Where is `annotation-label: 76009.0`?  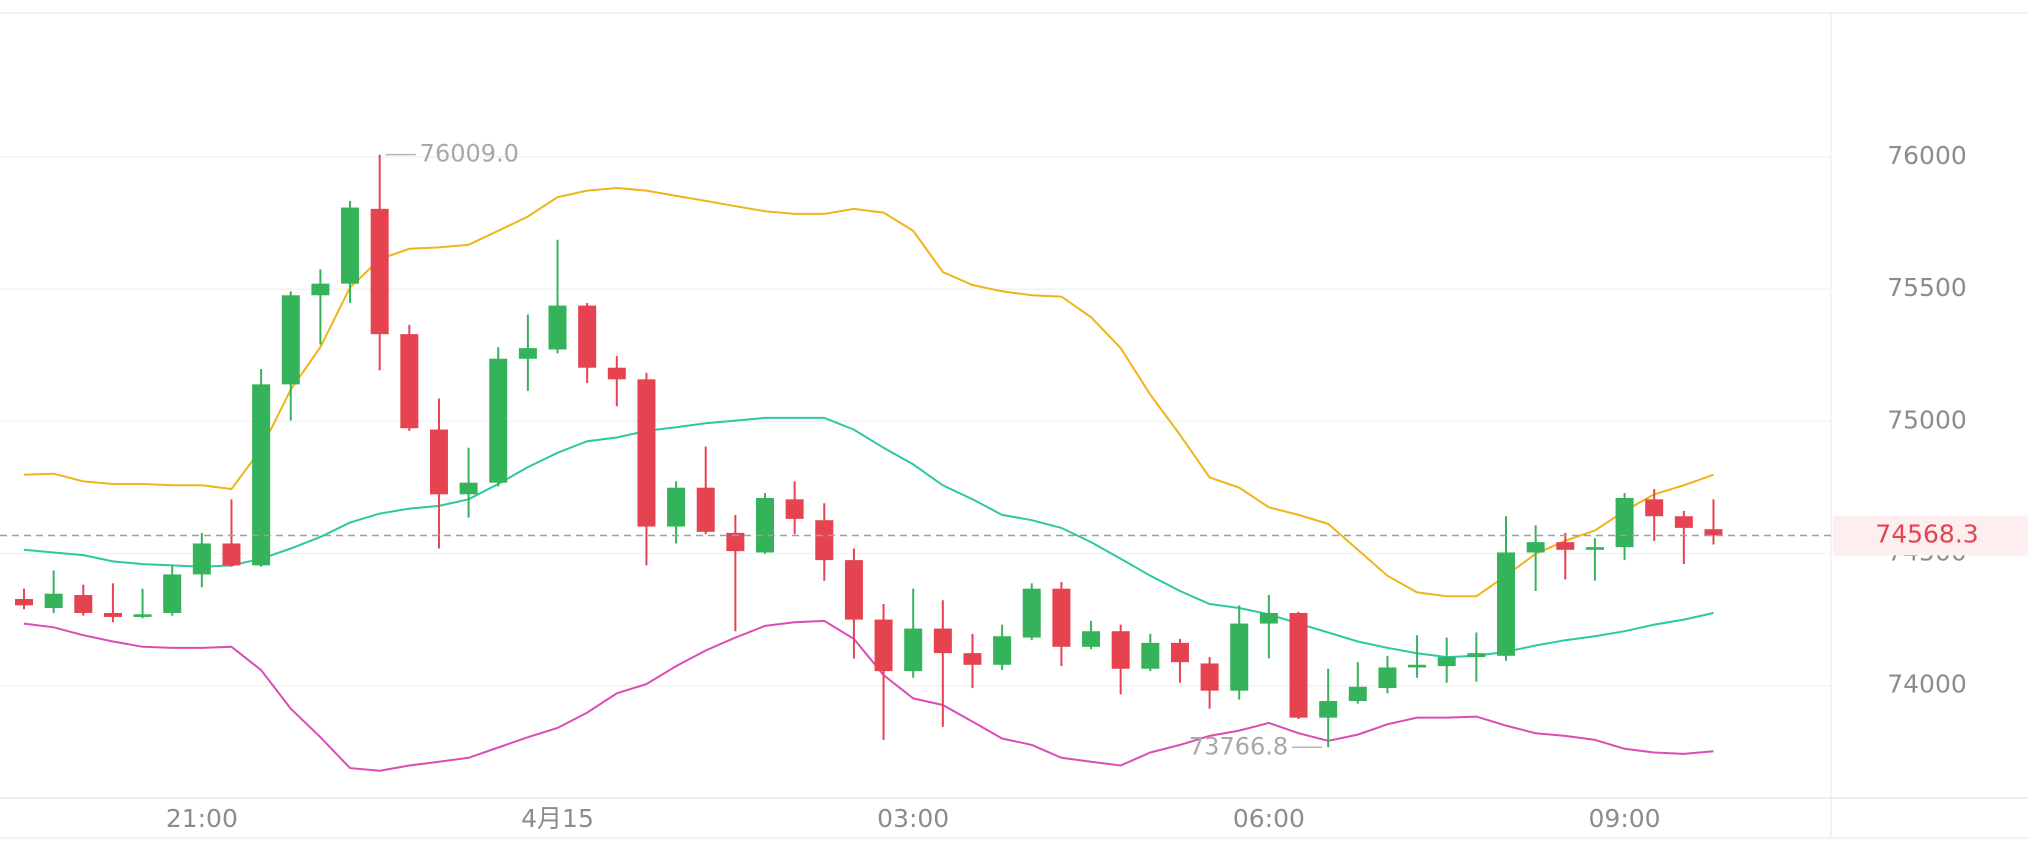
annotation-label: 76009.0 is located at coordinates (469, 154).